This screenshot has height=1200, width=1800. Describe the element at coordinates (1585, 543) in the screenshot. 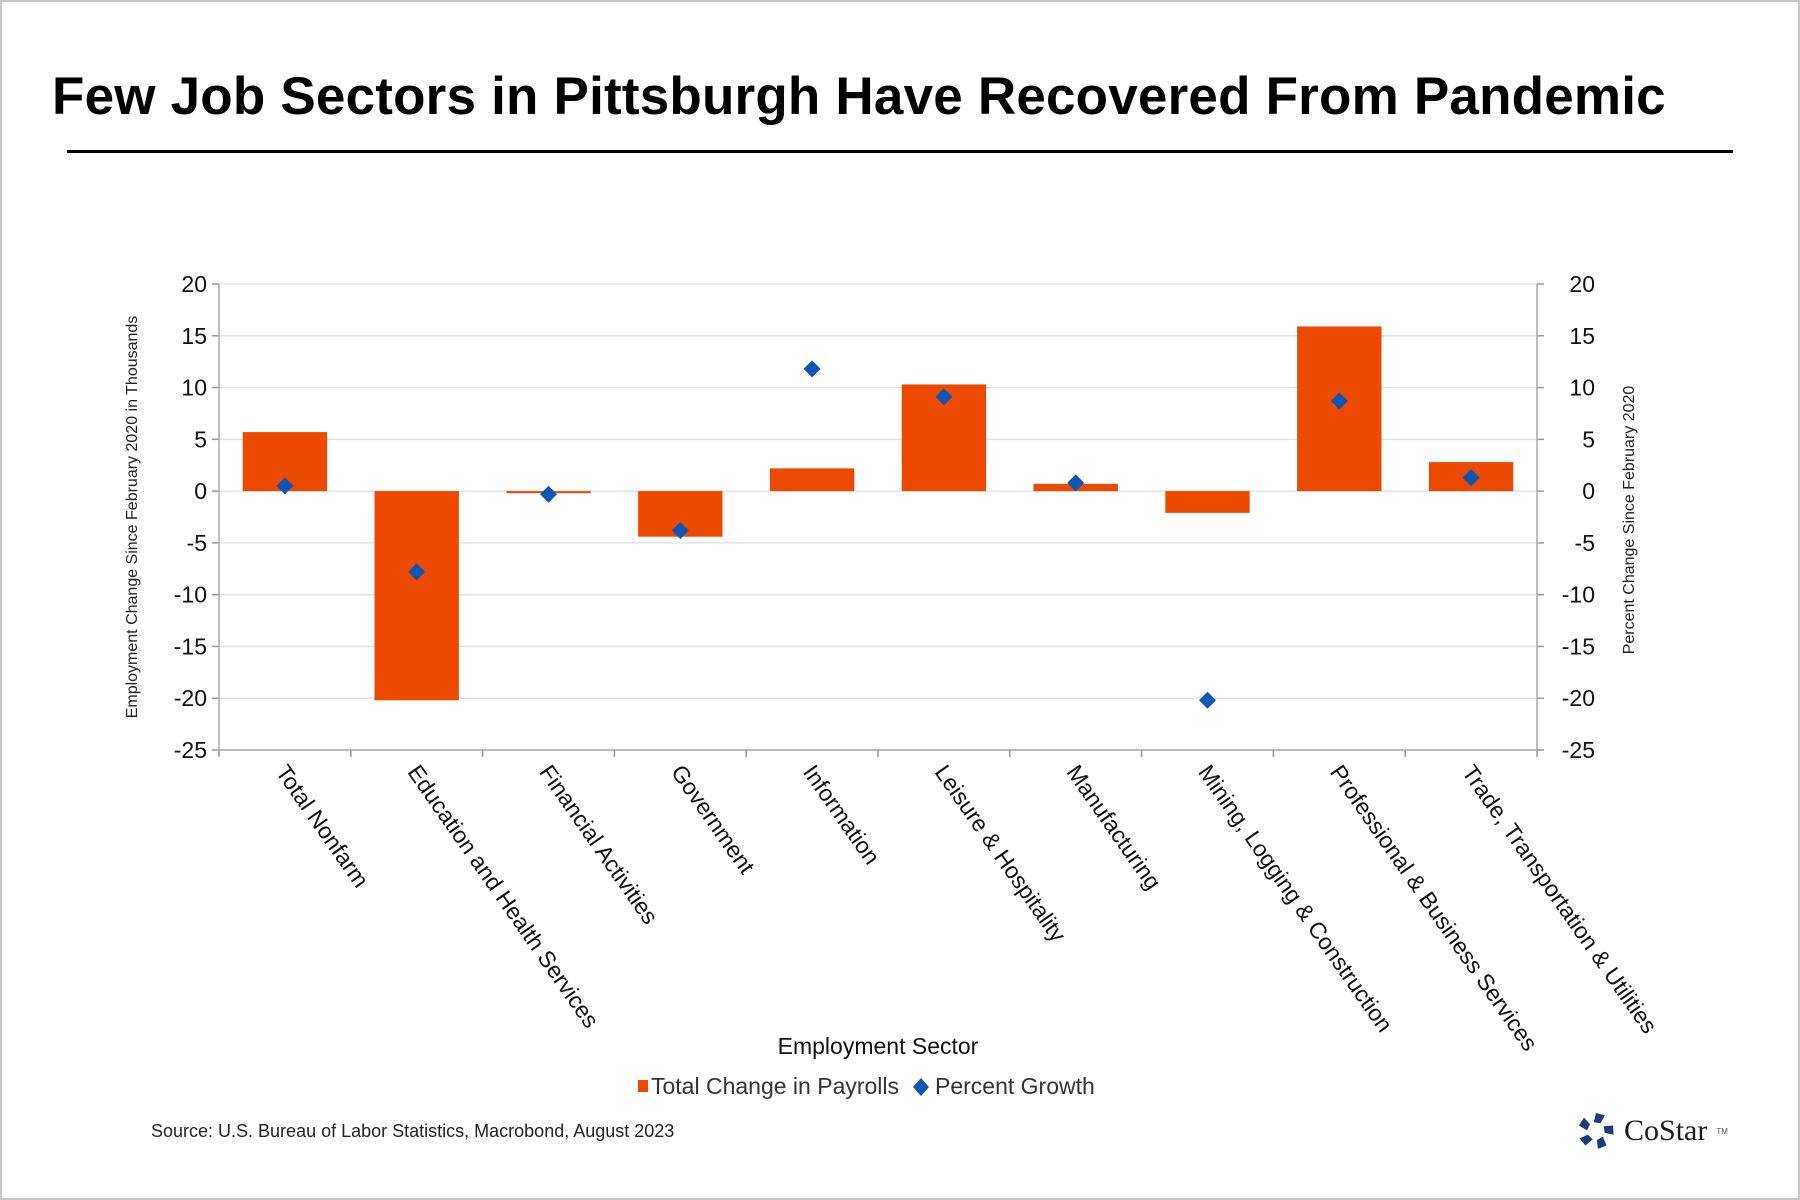

I see `right-tick-label: -5` at that location.